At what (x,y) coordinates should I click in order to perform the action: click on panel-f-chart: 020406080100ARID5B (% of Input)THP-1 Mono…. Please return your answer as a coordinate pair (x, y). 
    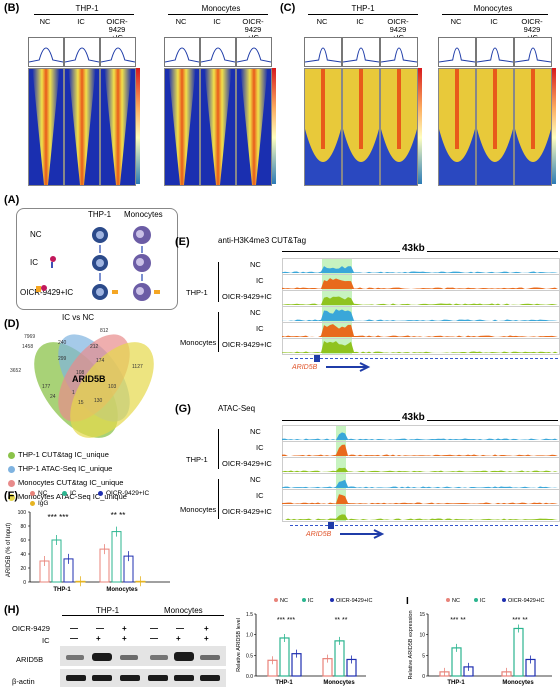
    Looking at the image, I should click on (90, 555).